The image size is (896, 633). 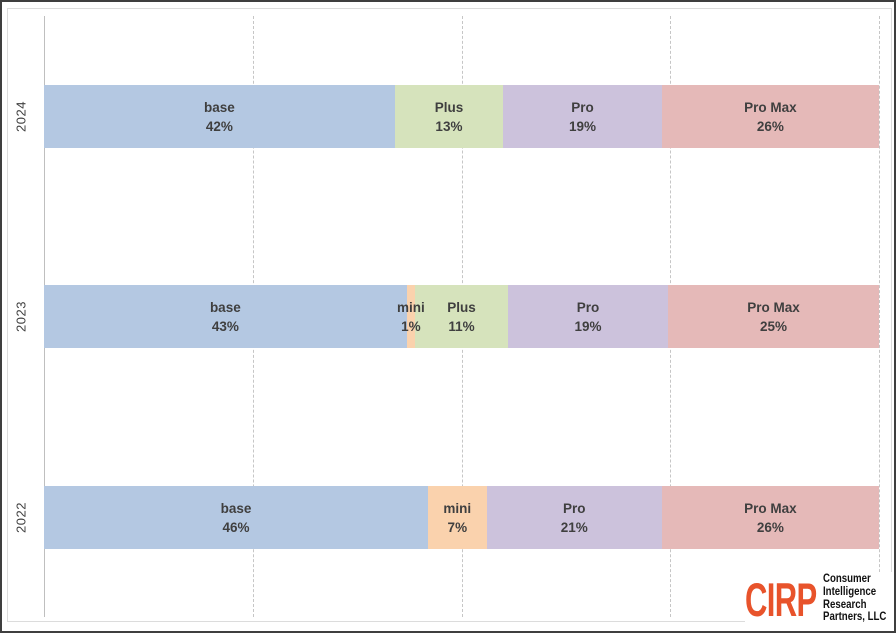 What do you see at coordinates (845, 604) in the screenshot?
I see `company-name-line: Research` at bounding box center [845, 604].